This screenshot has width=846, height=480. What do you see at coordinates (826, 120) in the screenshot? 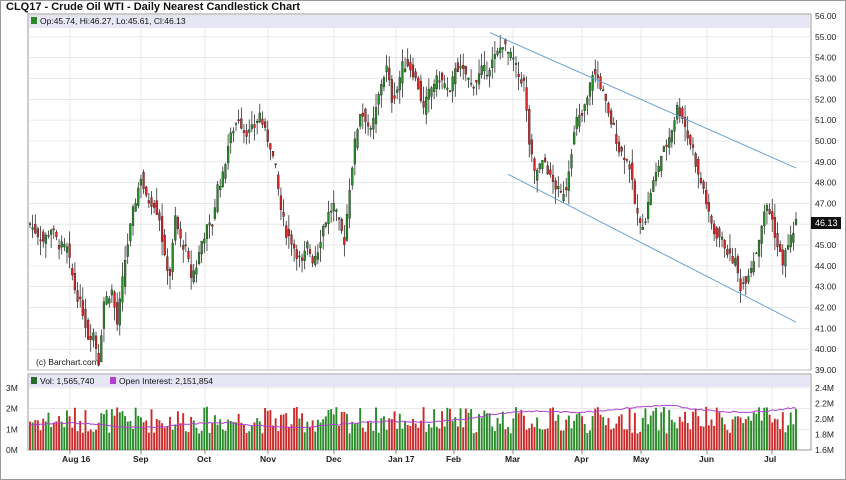
I see `y-tick-label: 51.00` at bounding box center [826, 120].